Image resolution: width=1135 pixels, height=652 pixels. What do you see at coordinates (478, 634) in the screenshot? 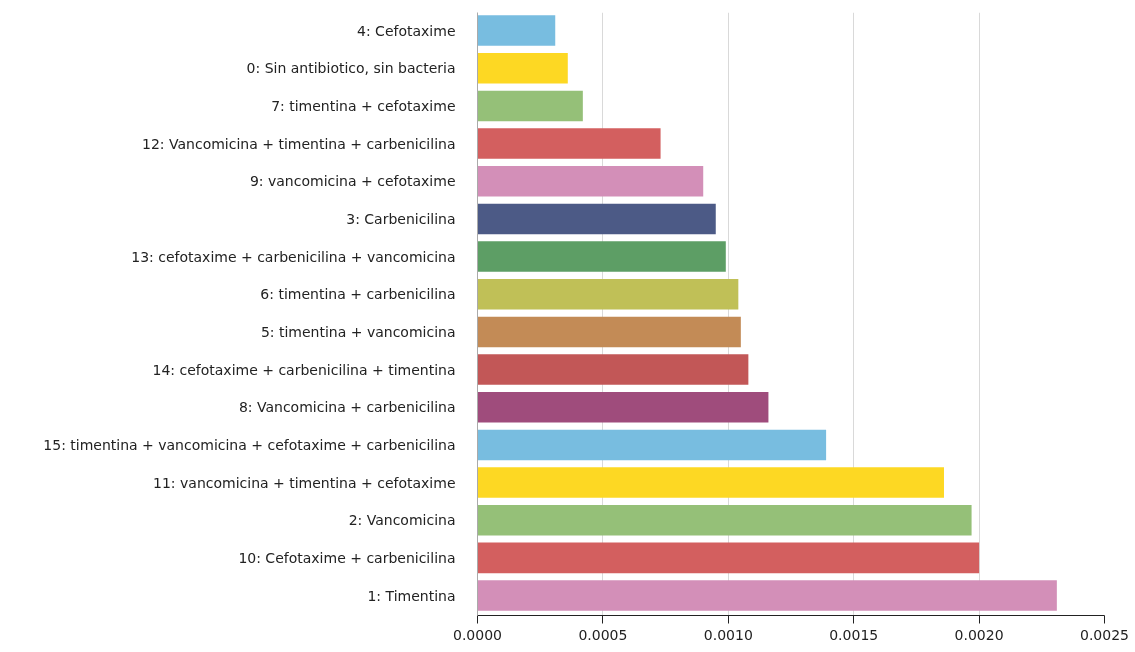
I see `x-tick-label: 0.0000` at bounding box center [478, 634].